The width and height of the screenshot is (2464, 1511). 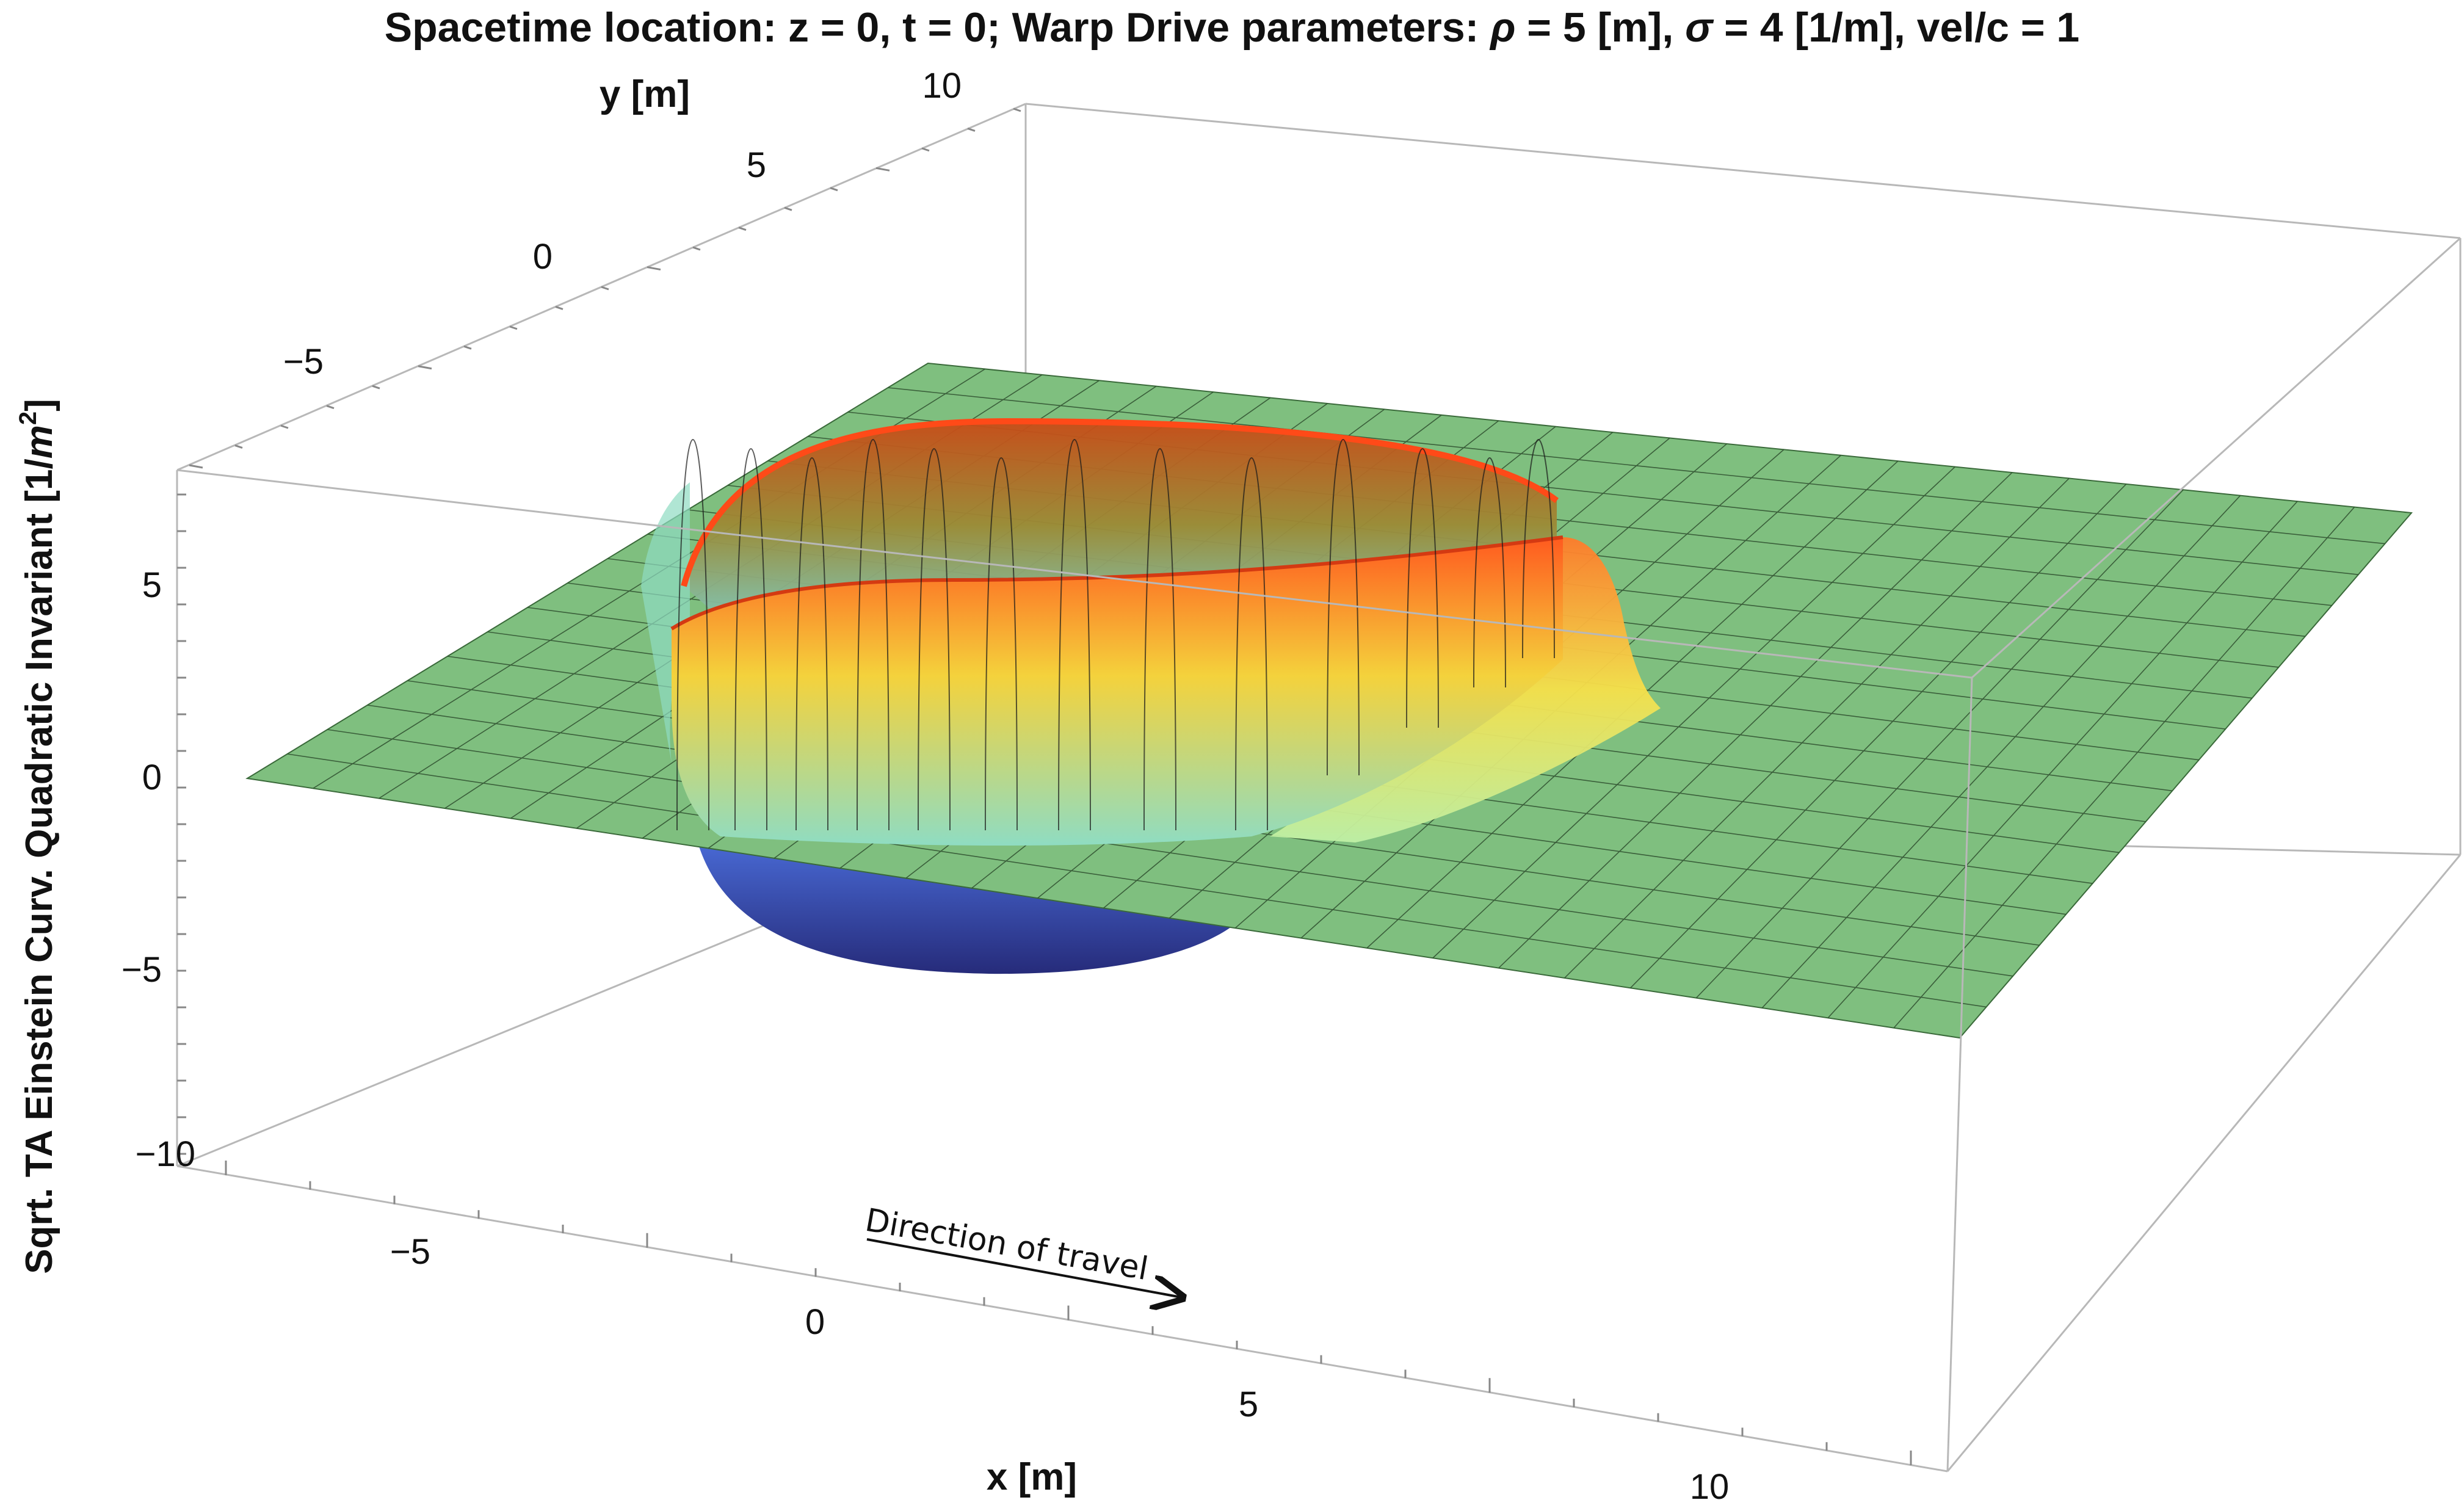 I want to click on direction-arrow, so click(x=1023, y=1267).